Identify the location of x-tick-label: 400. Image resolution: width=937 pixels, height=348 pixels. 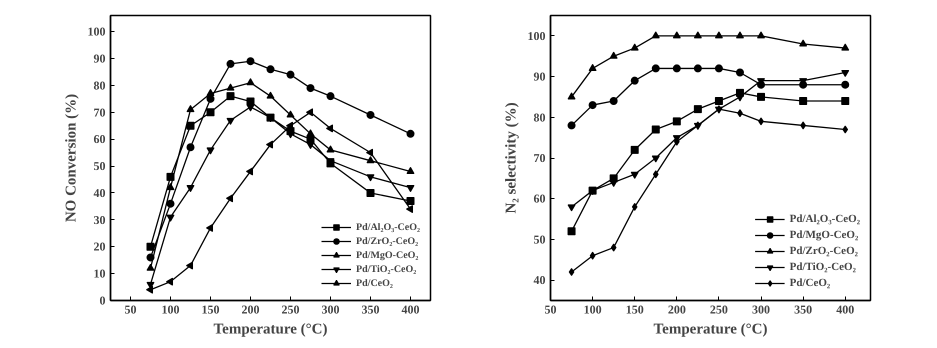
(845, 309).